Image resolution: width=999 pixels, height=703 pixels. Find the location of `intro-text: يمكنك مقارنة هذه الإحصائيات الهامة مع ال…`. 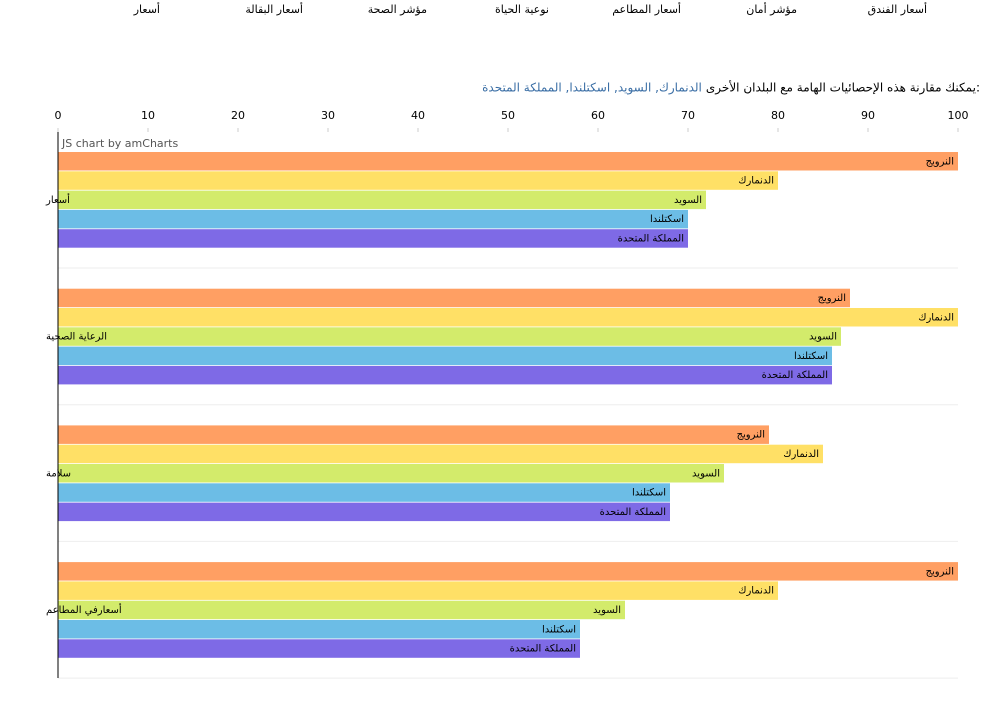

intro-text: يمكنك مقارنة هذه الإحصائيات الهامة مع ال… is located at coordinates (843, 88).